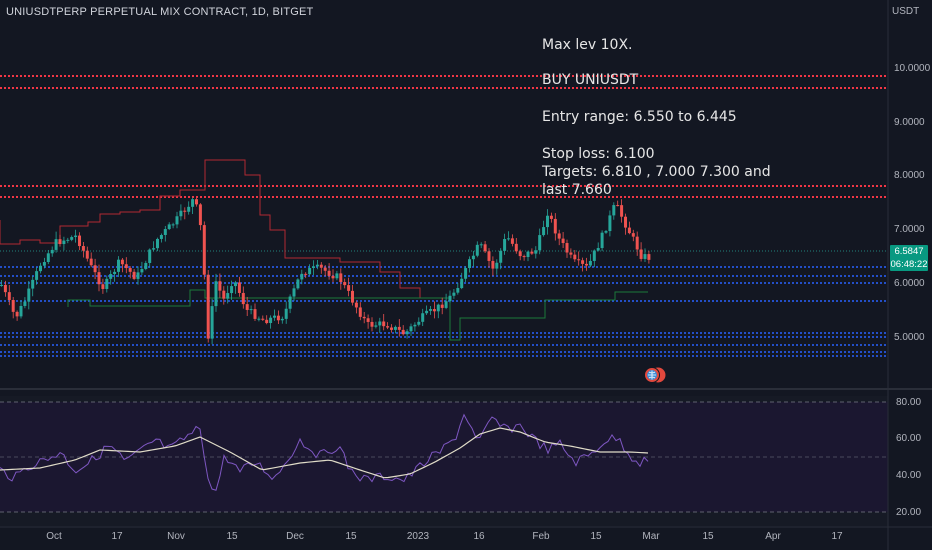  Describe the element at coordinates (912, 68) in the screenshot. I see `price-tick: 10.0000` at that location.